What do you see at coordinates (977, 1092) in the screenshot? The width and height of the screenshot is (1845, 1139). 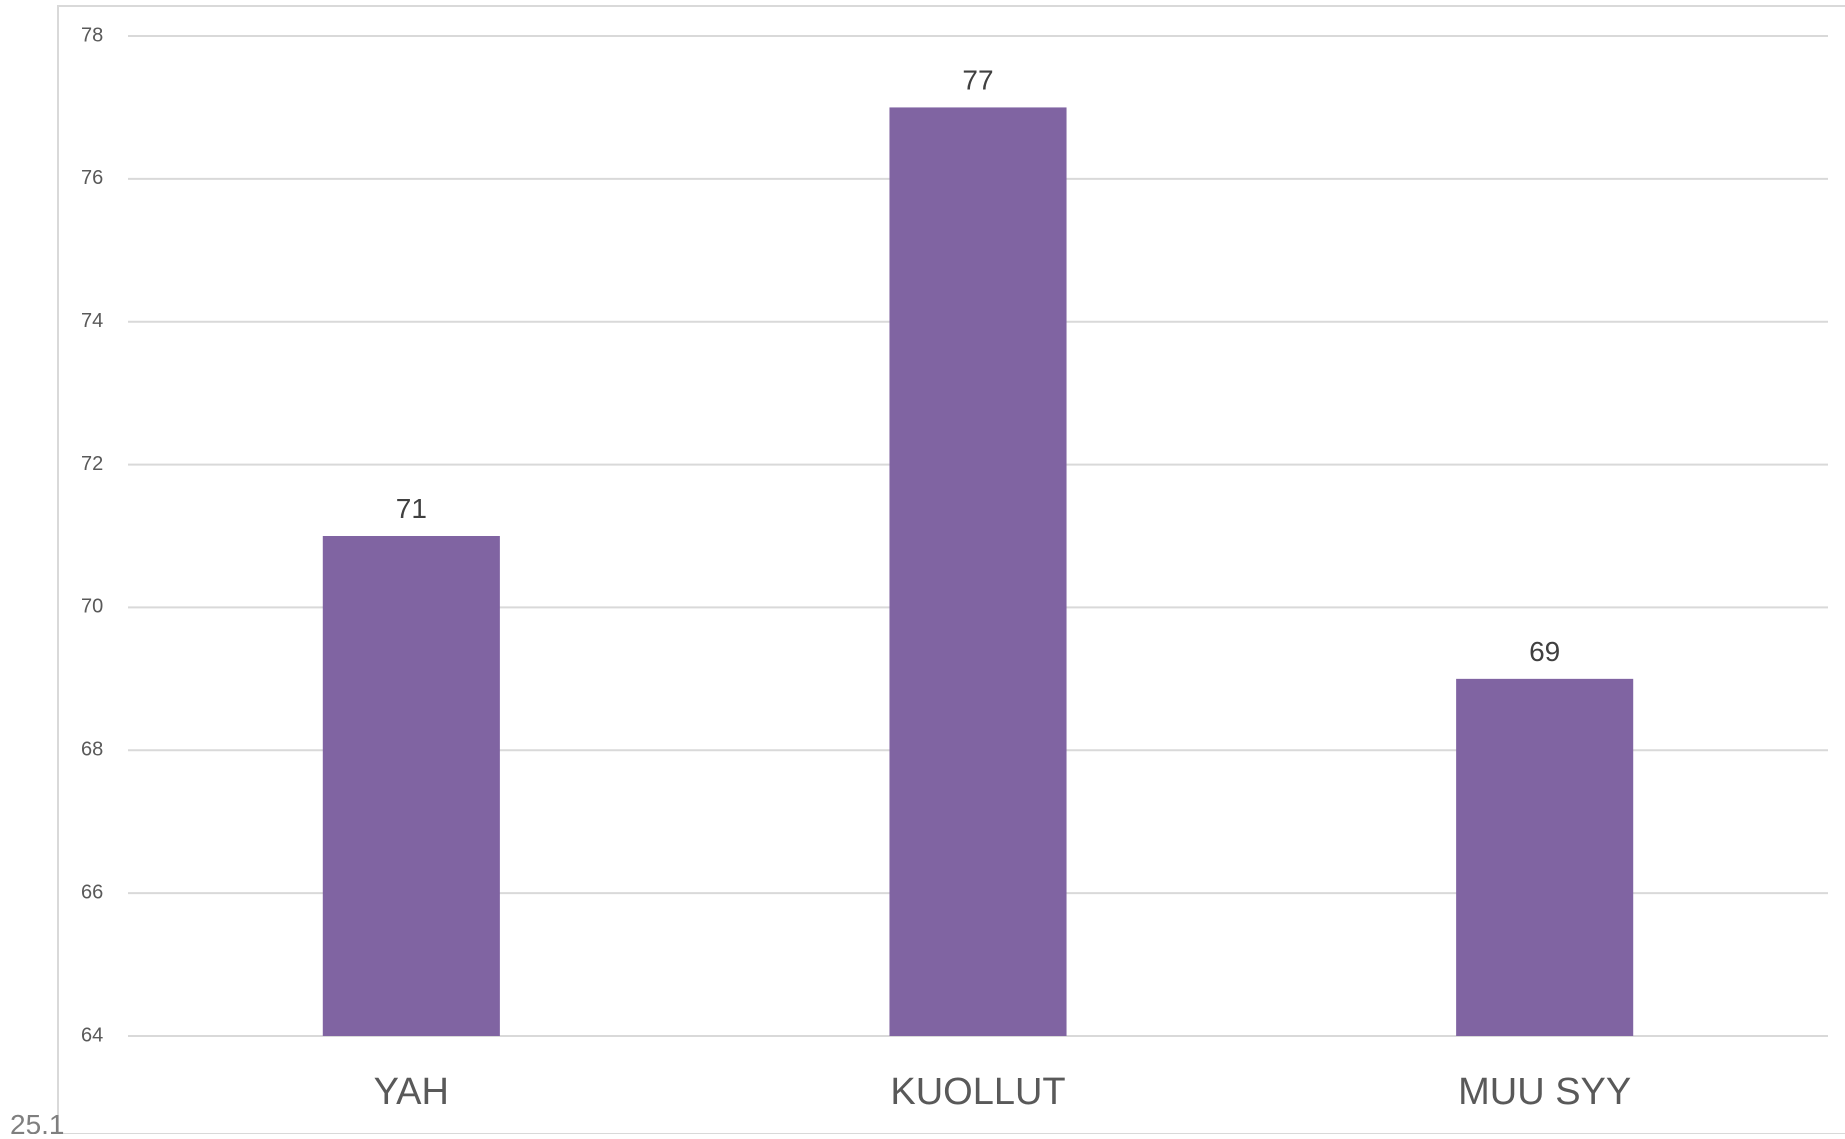 I see `x-category-label: KUOLLUT` at bounding box center [977, 1092].